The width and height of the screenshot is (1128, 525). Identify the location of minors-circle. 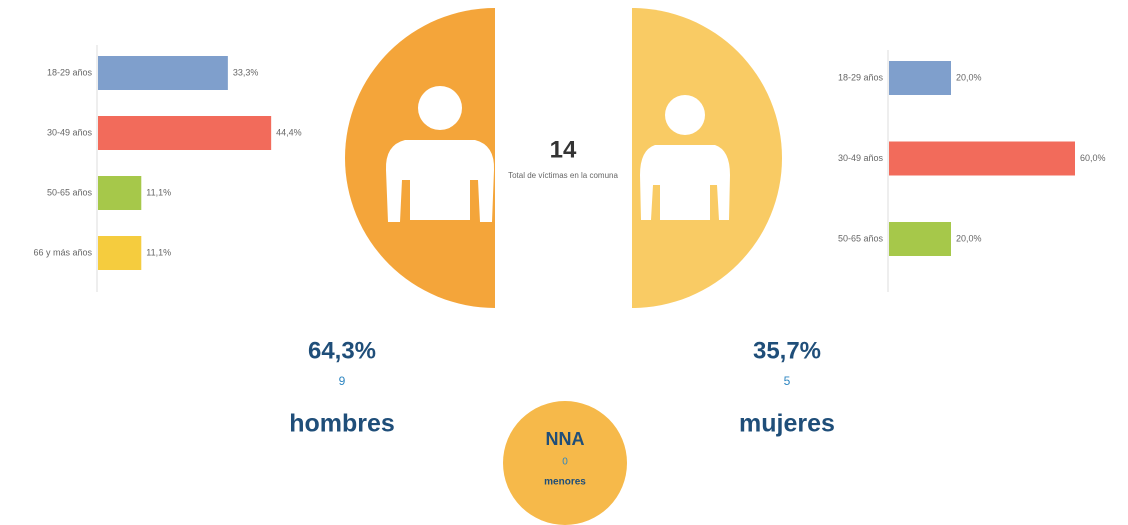
(565, 463).